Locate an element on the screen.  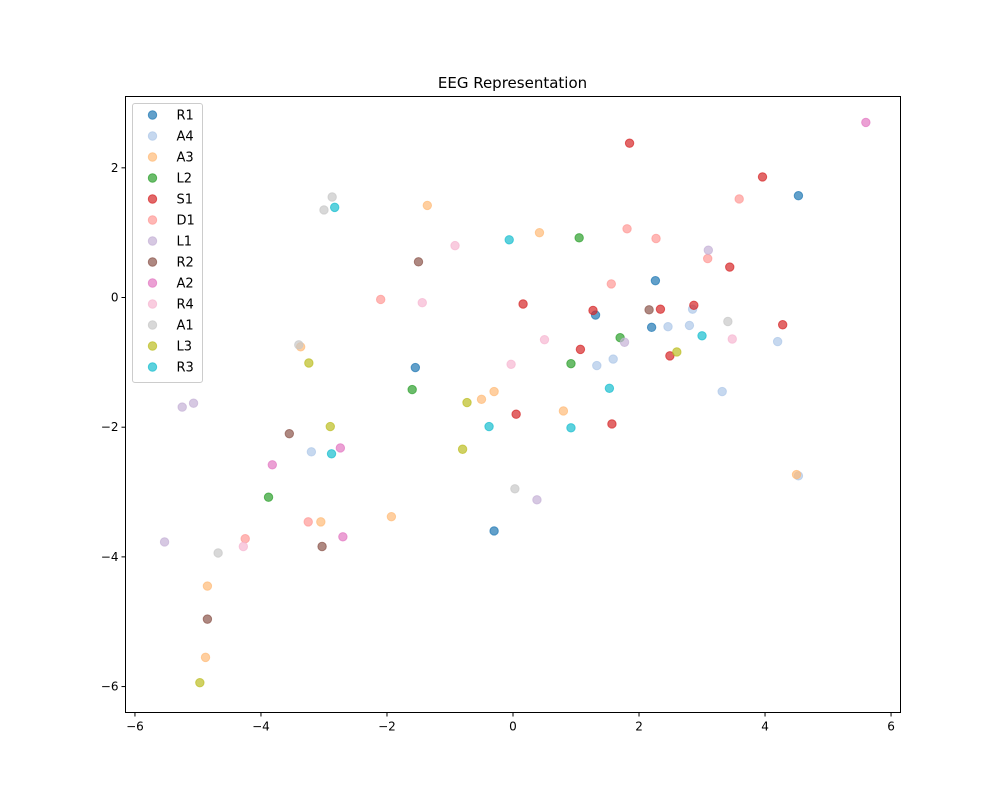
legend-label: A3 is located at coordinates (185, 158).